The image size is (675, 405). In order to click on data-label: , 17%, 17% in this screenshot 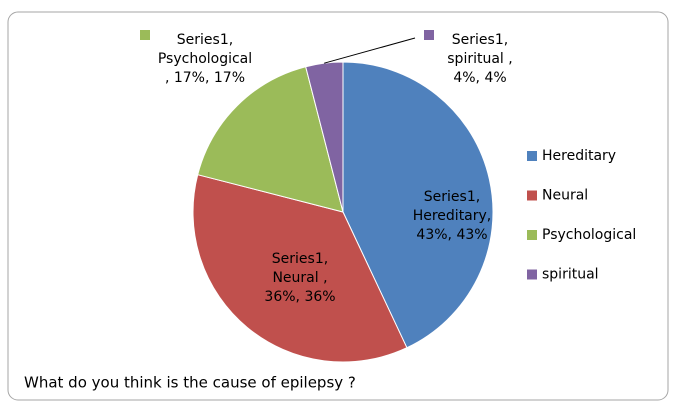, I will do `click(205, 78)`.